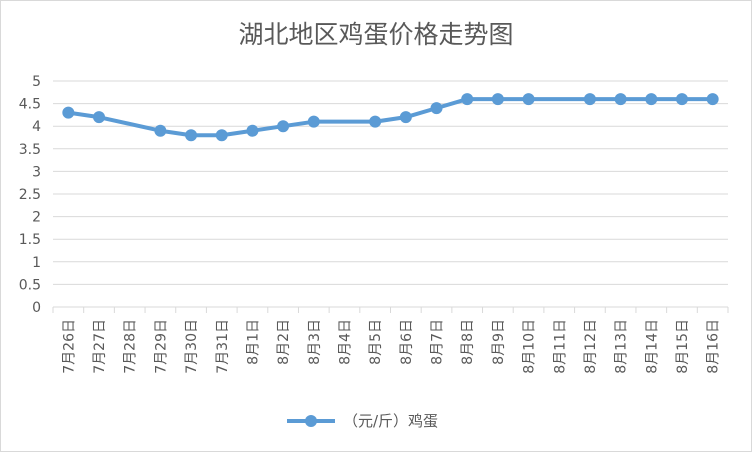  Describe the element at coordinates (560, 346) in the screenshot. I see `x-tick-label: 8月11日` at that location.